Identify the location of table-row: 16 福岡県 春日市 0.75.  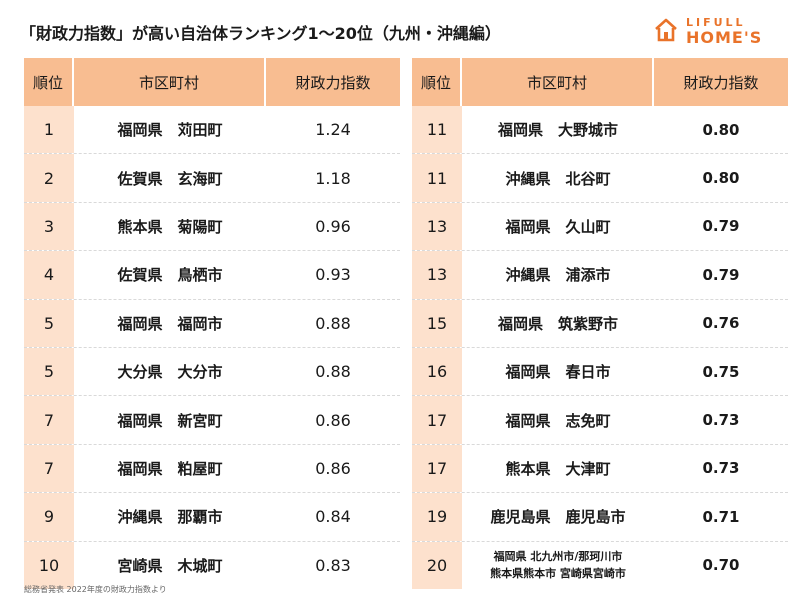
(600, 371).